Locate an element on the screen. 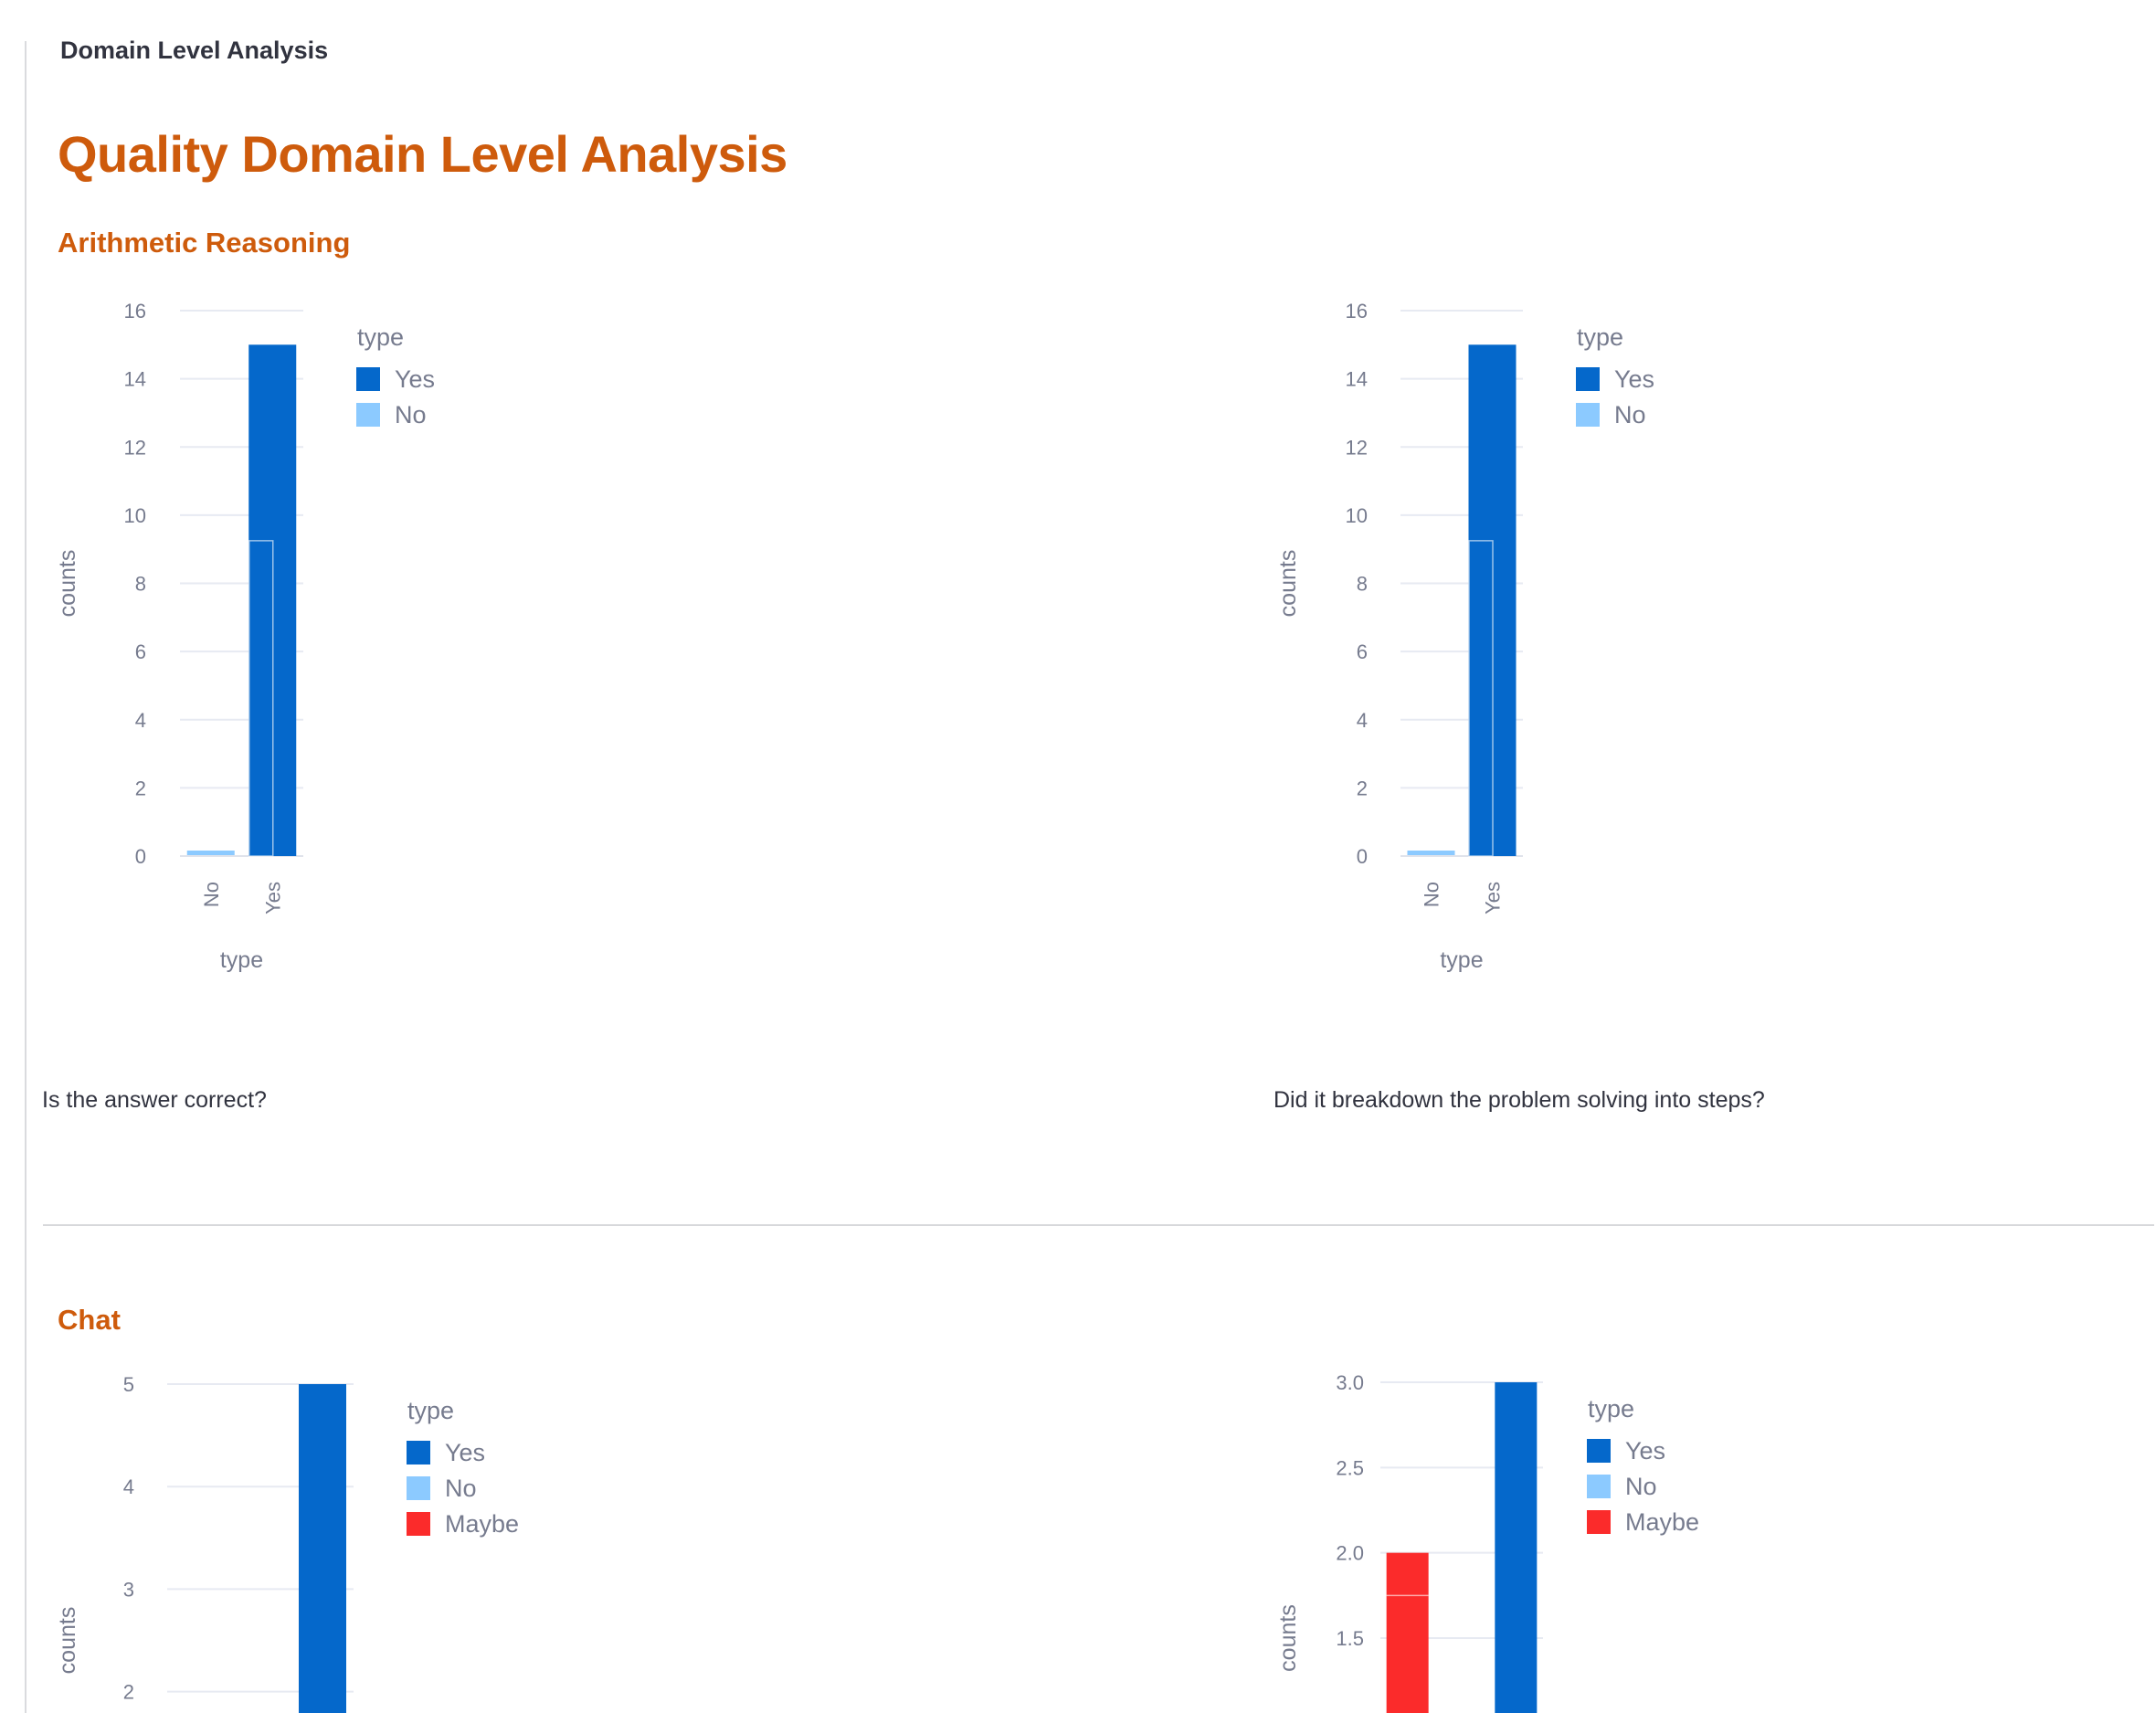 This screenshot has height=1713, width=2156. bar-maybe is located at coordinates (1407, 1632).